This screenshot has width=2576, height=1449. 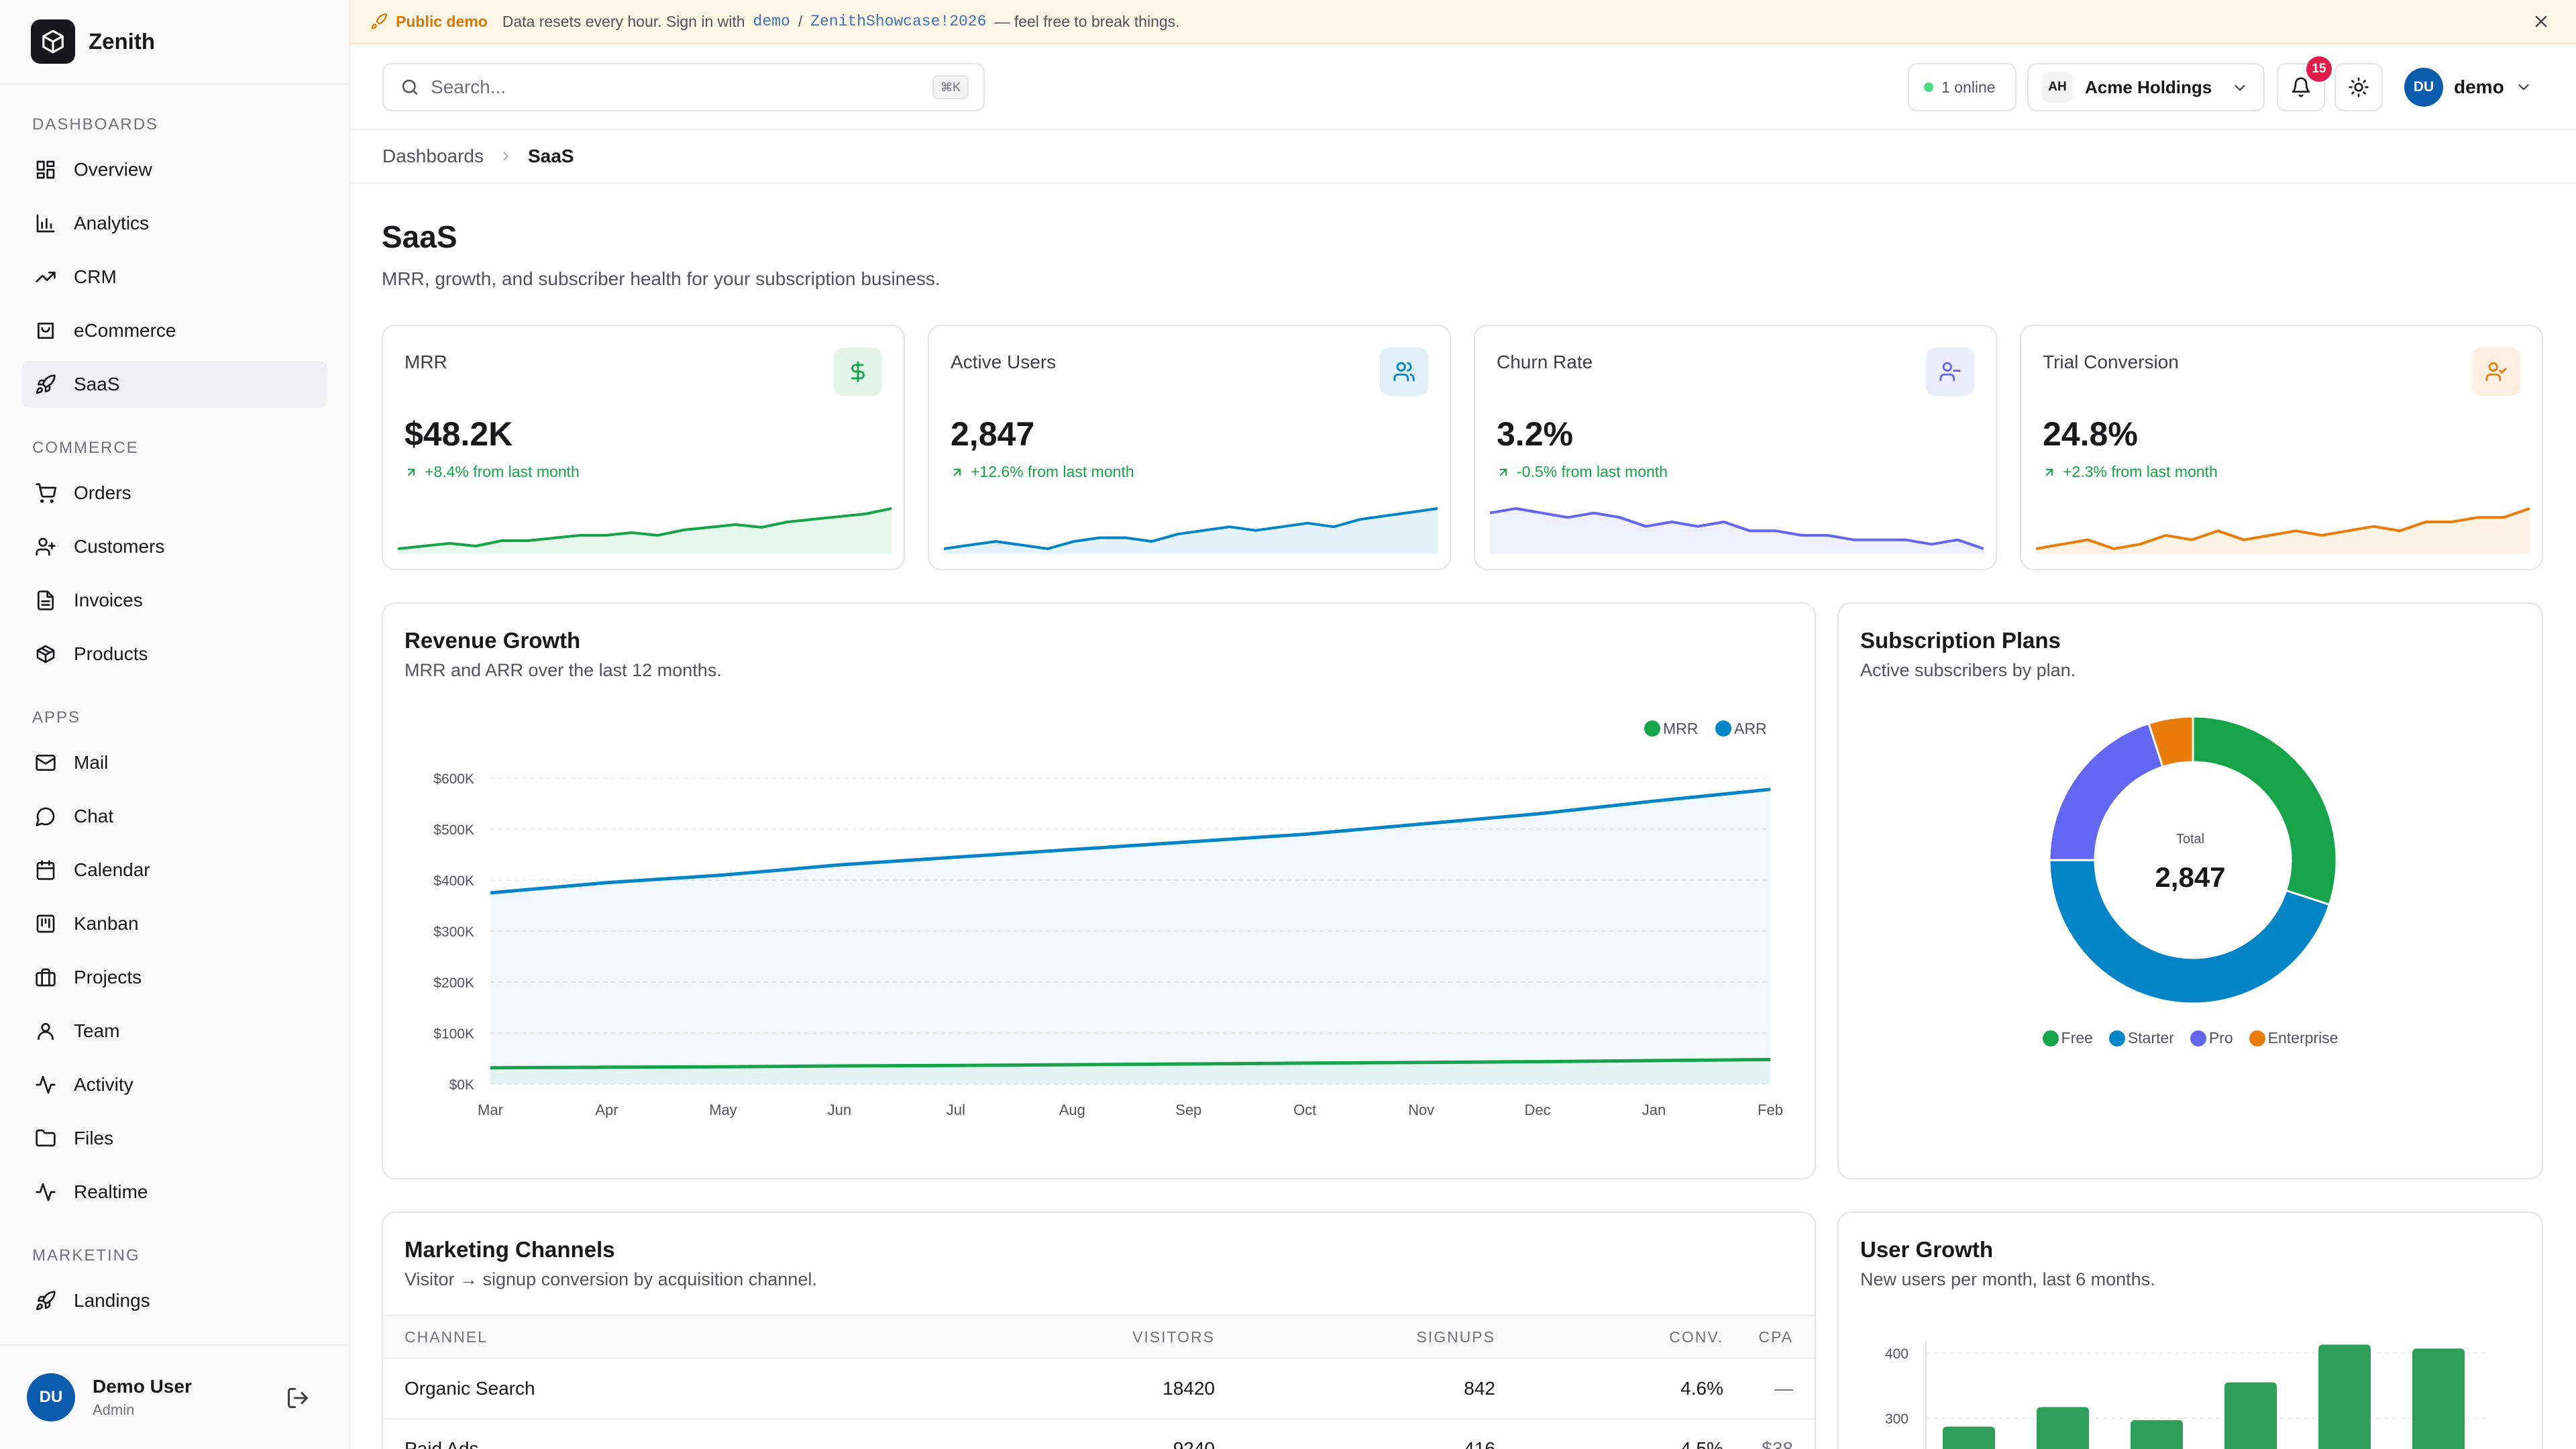 I want to click on x-tick-label: Sep, so click(x=1188, y=1110).